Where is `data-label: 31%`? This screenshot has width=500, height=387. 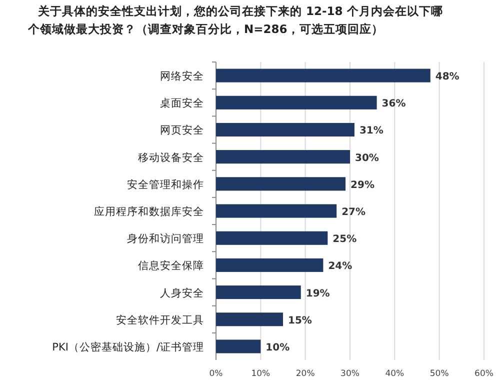 data-label: 31% is located at coordinates (371, 131).